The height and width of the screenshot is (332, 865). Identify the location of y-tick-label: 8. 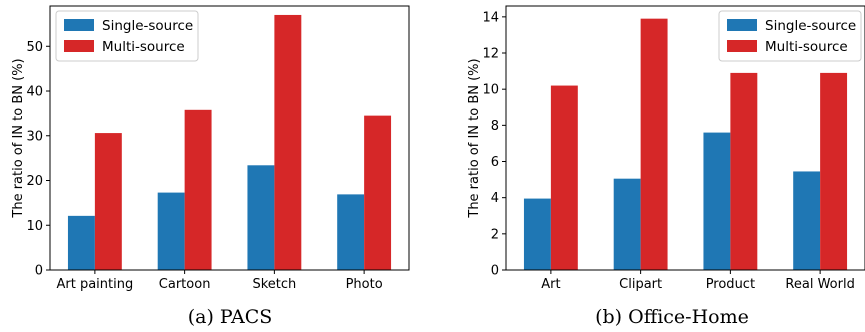
(495, 126).